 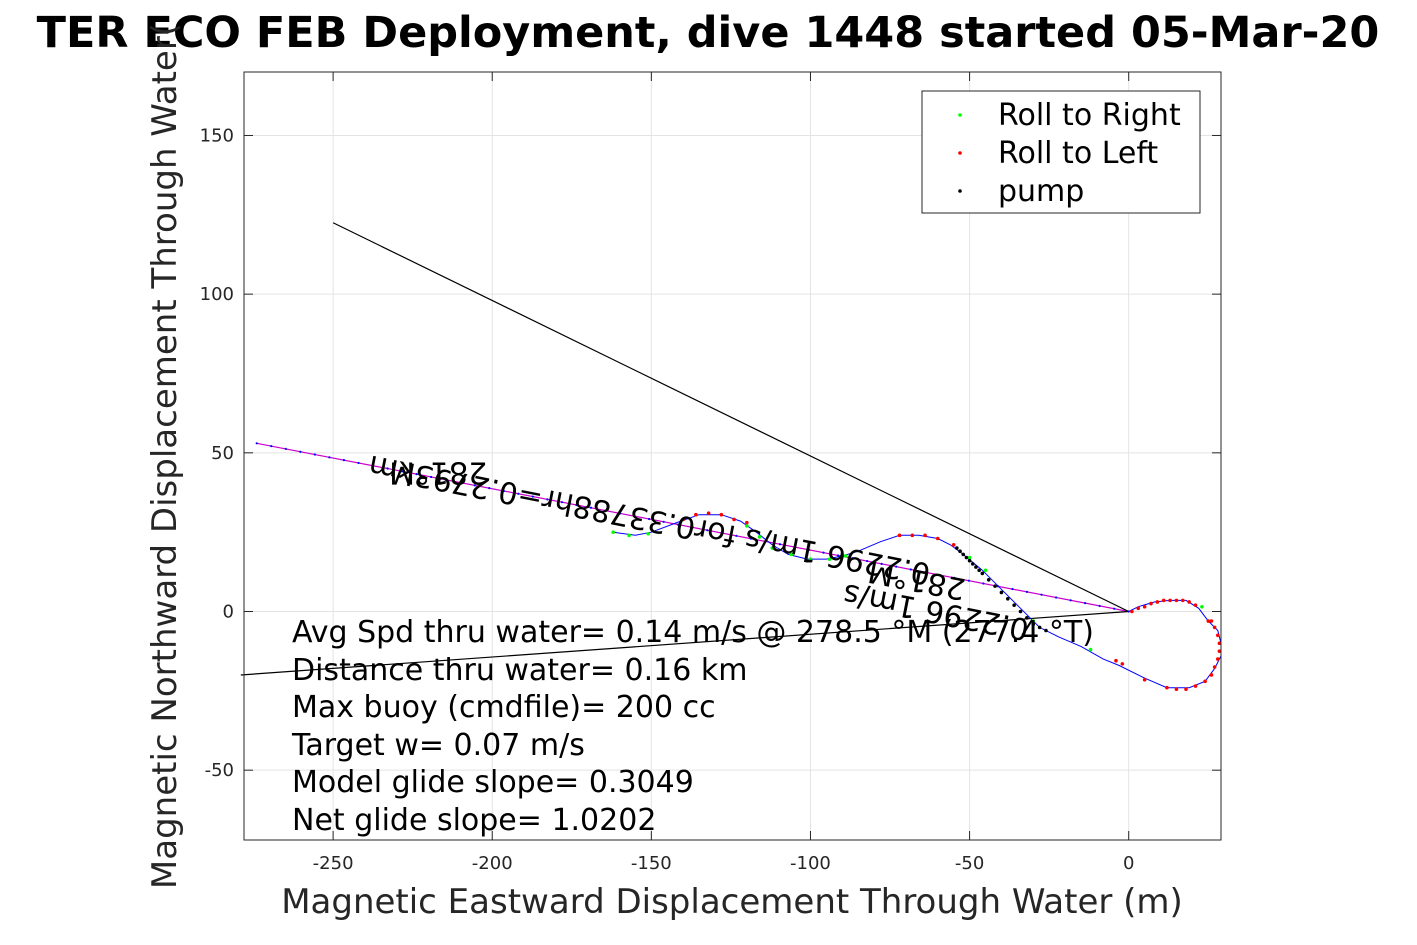 I want to click on stat-line: Distance thru water= 0.16 km, so click(x=519, y=670).